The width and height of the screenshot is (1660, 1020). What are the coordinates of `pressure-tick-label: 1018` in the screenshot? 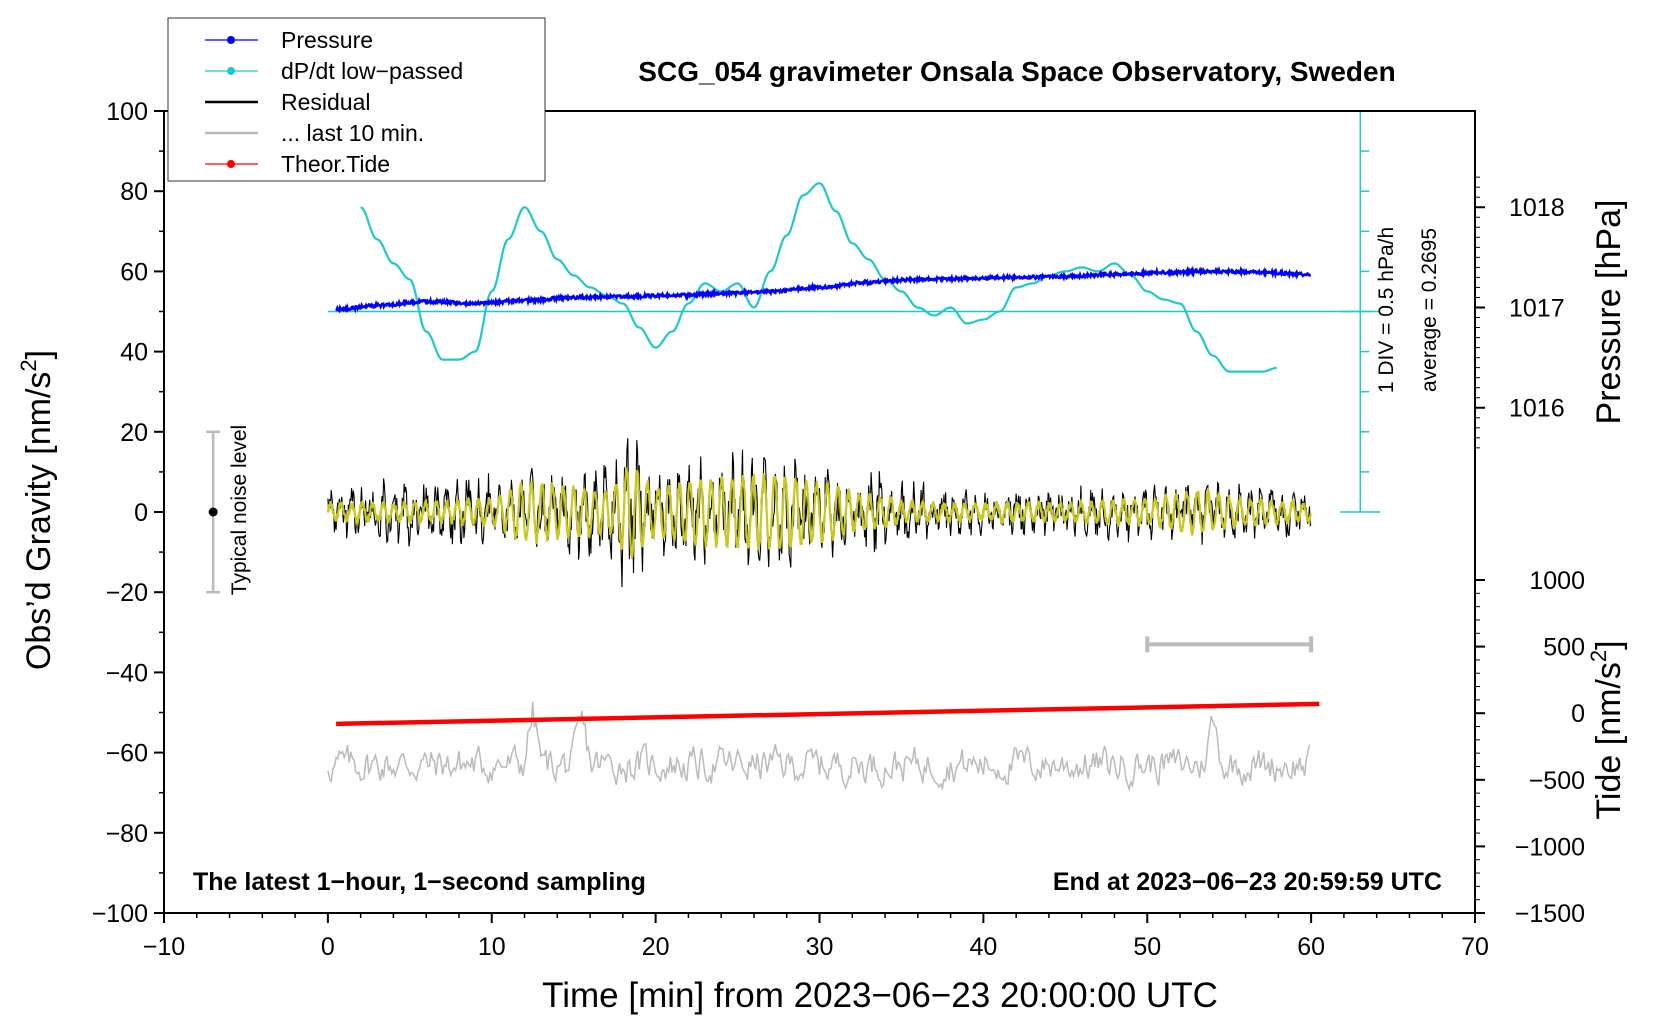 It's located at (1537, 208).